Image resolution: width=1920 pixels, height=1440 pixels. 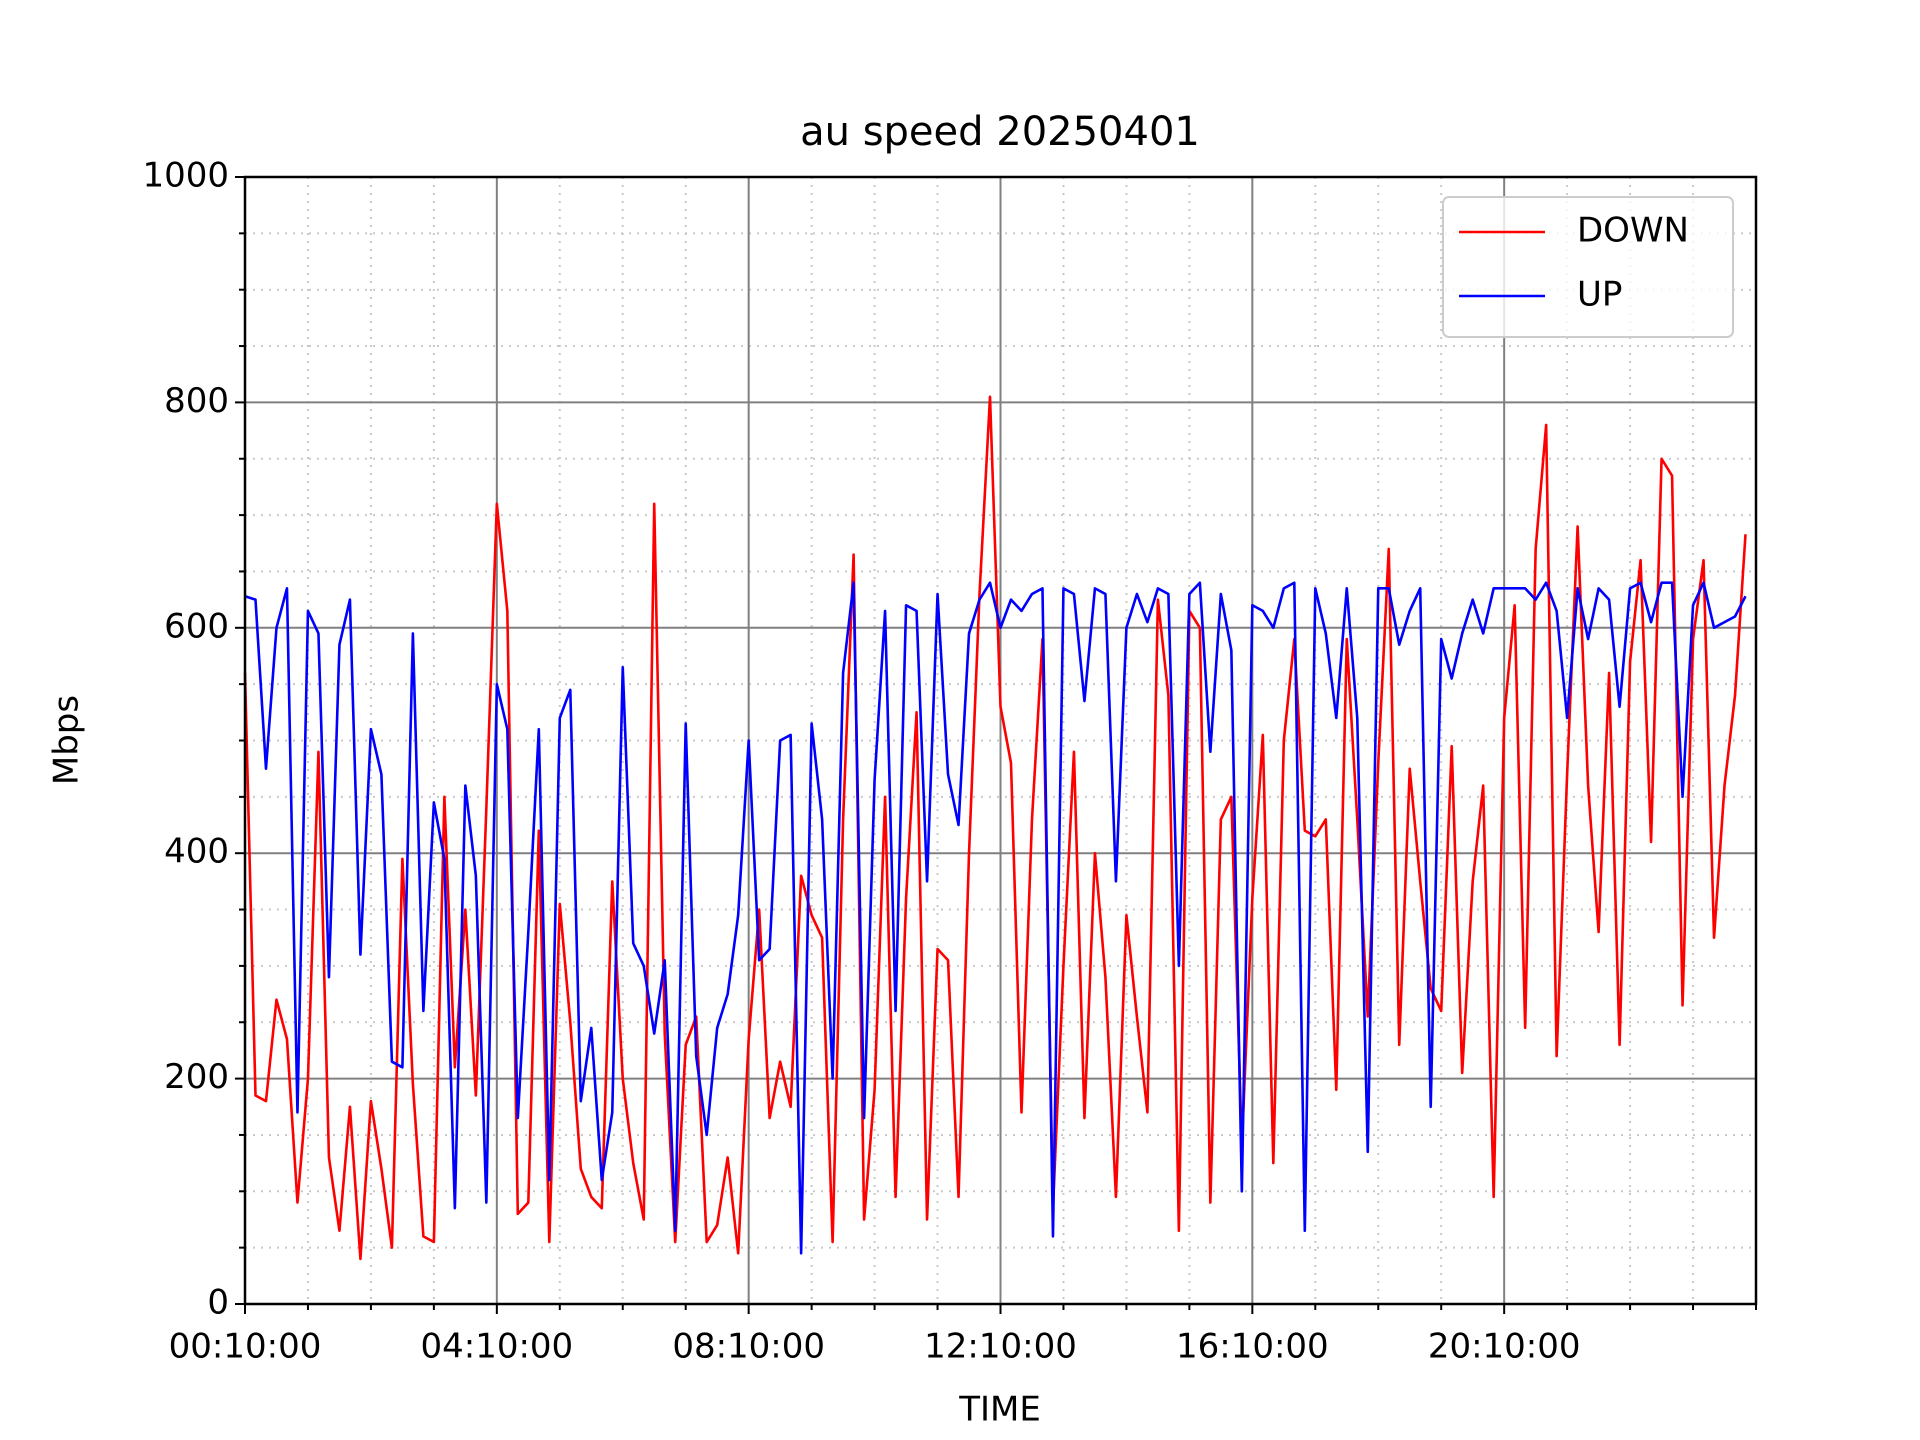 I want to click on x-tick-label: 04:10:00, so click(x=496, y=1347).